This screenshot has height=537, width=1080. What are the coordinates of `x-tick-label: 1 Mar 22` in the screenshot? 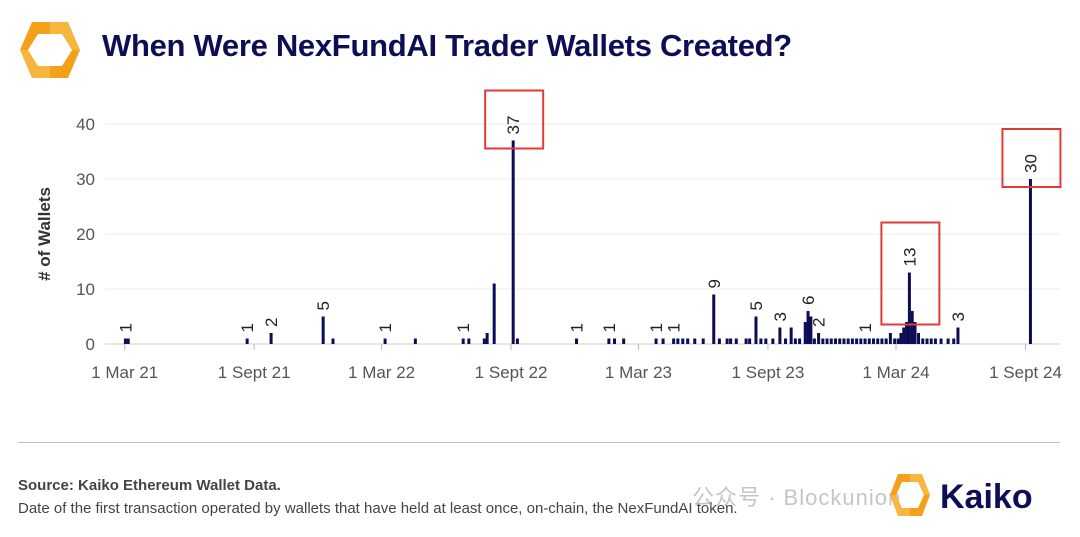 It's located at (381, 372).